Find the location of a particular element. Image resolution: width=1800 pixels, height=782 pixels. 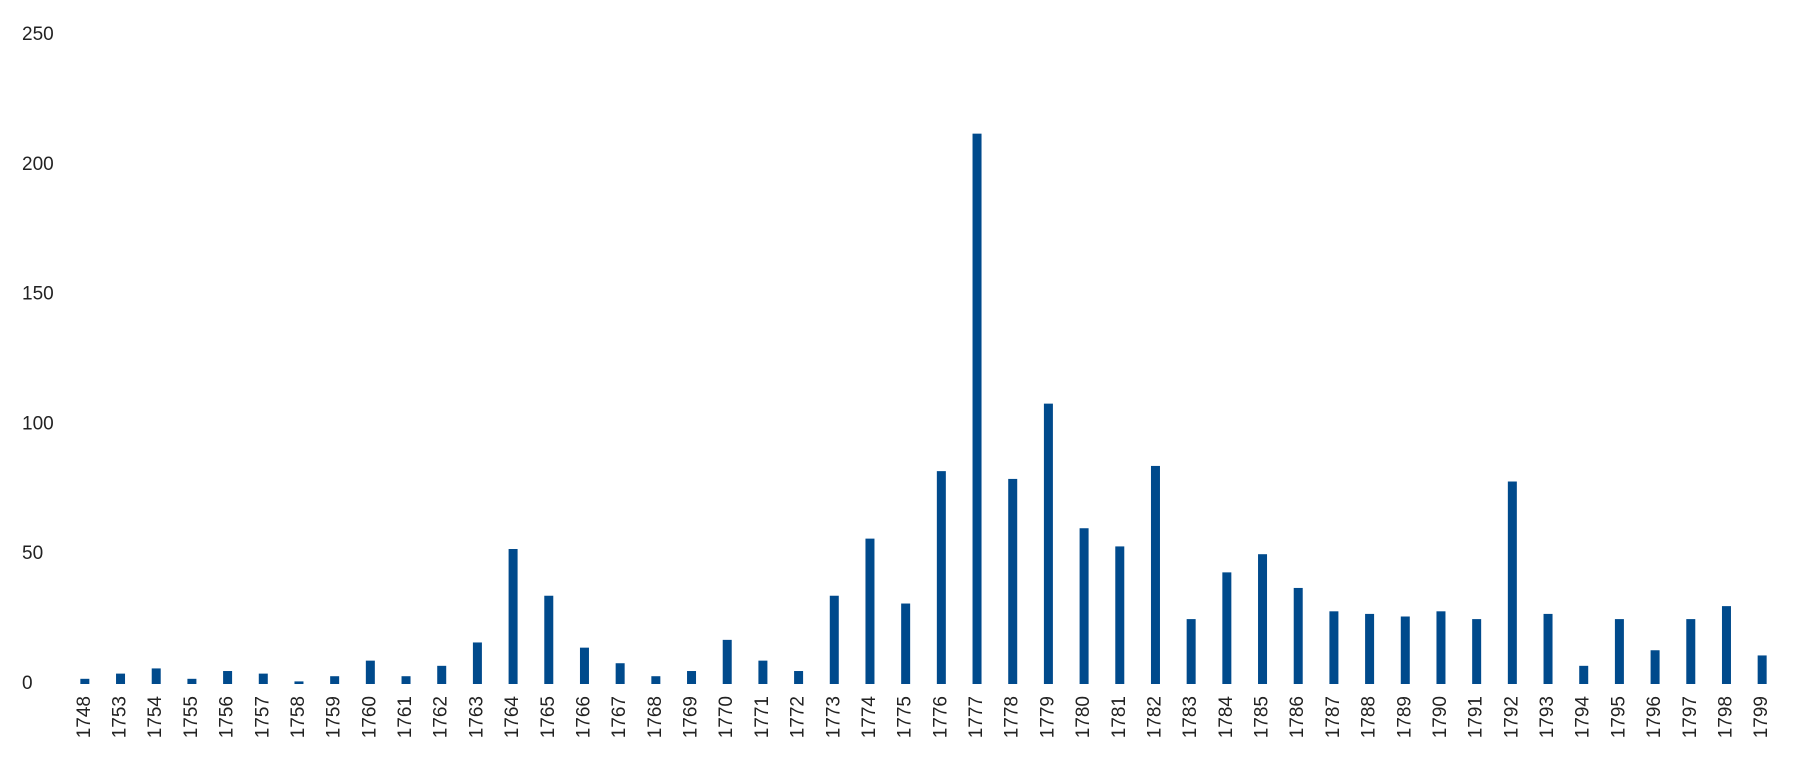

y-tick-label: 150 is located at coordinates (38, 294).